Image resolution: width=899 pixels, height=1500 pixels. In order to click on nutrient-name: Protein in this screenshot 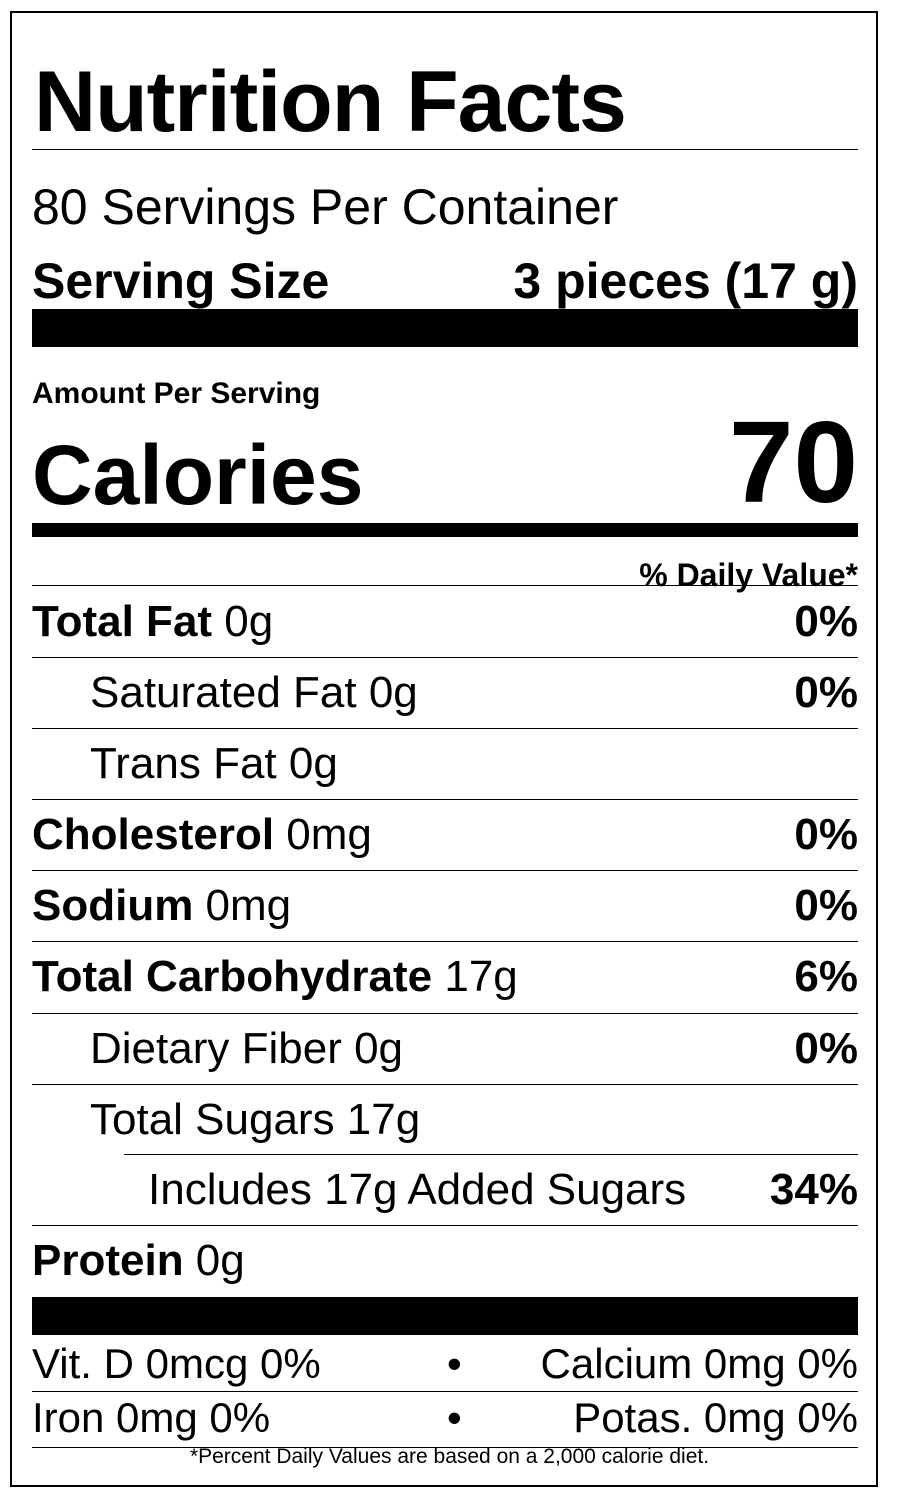, I will do `click(108, 1260)`.